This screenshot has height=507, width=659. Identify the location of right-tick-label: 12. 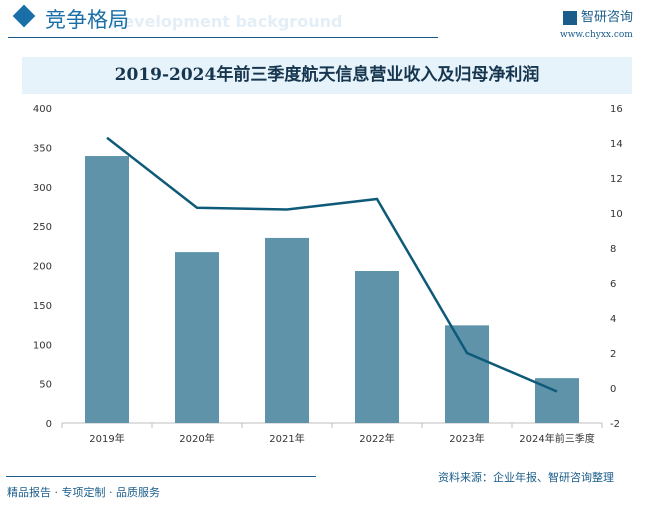
(616, 179).